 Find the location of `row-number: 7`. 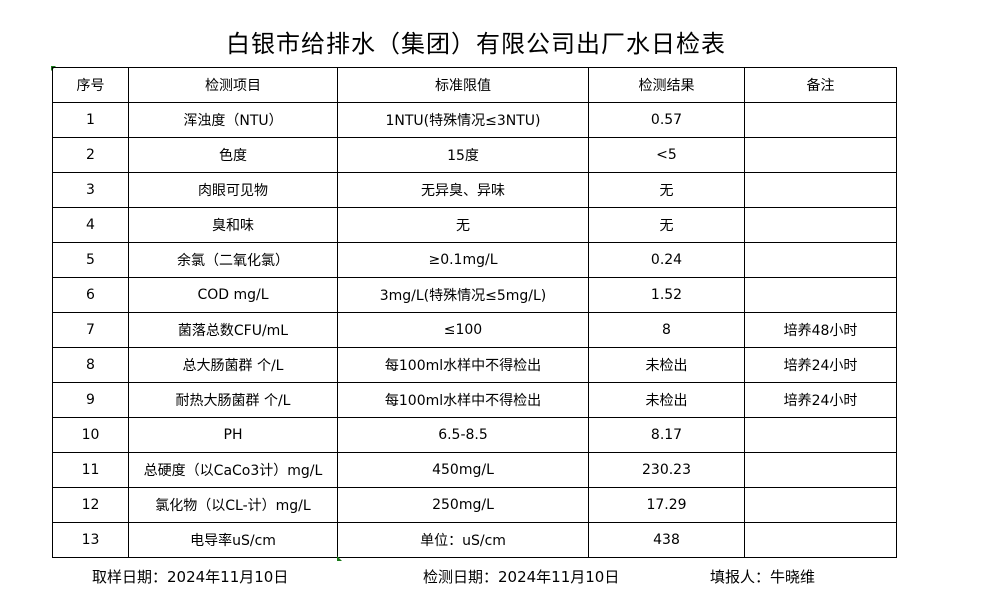

row-number: 7 is located at coordinates (90, 330).